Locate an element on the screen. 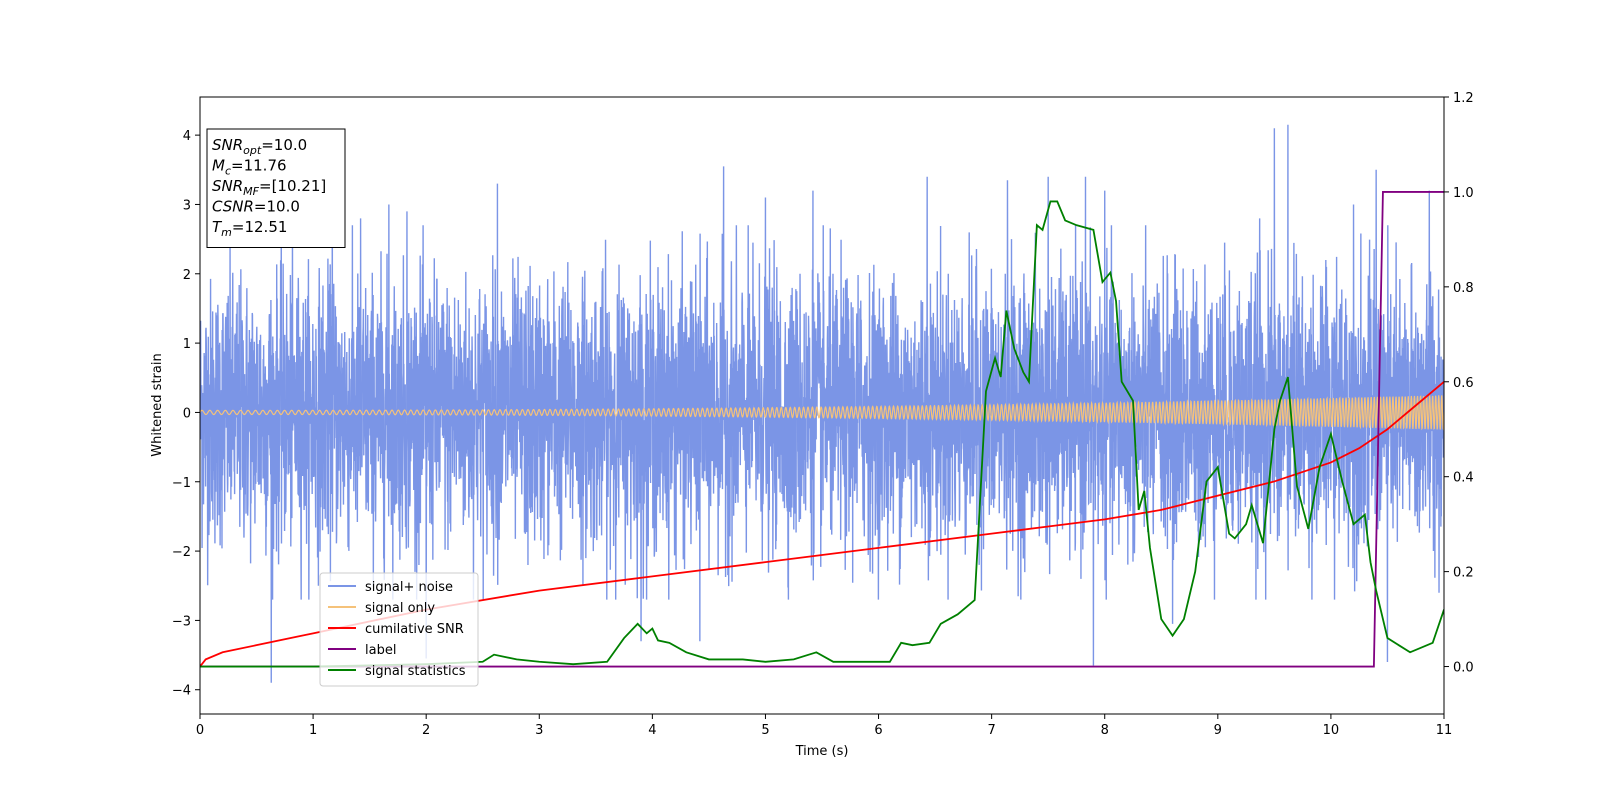  y-right-tick-label: 1.0 is located at coordinates (1463, 193).